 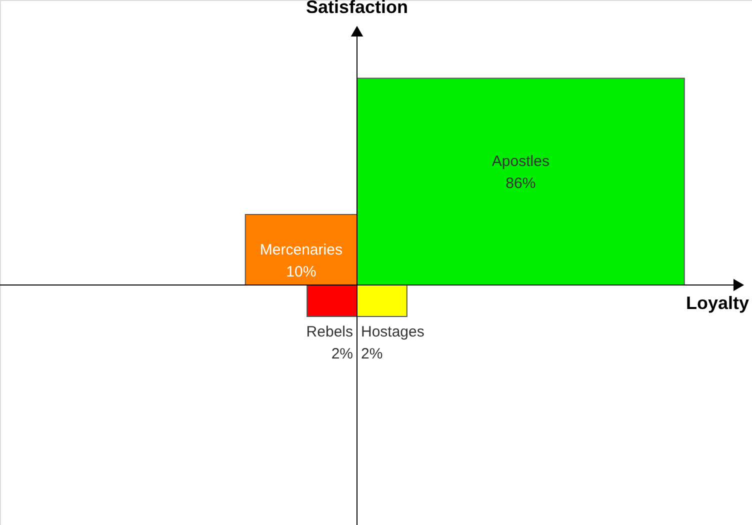 I want to click on category-label: Mercenaries, so click(x=301, y=250).